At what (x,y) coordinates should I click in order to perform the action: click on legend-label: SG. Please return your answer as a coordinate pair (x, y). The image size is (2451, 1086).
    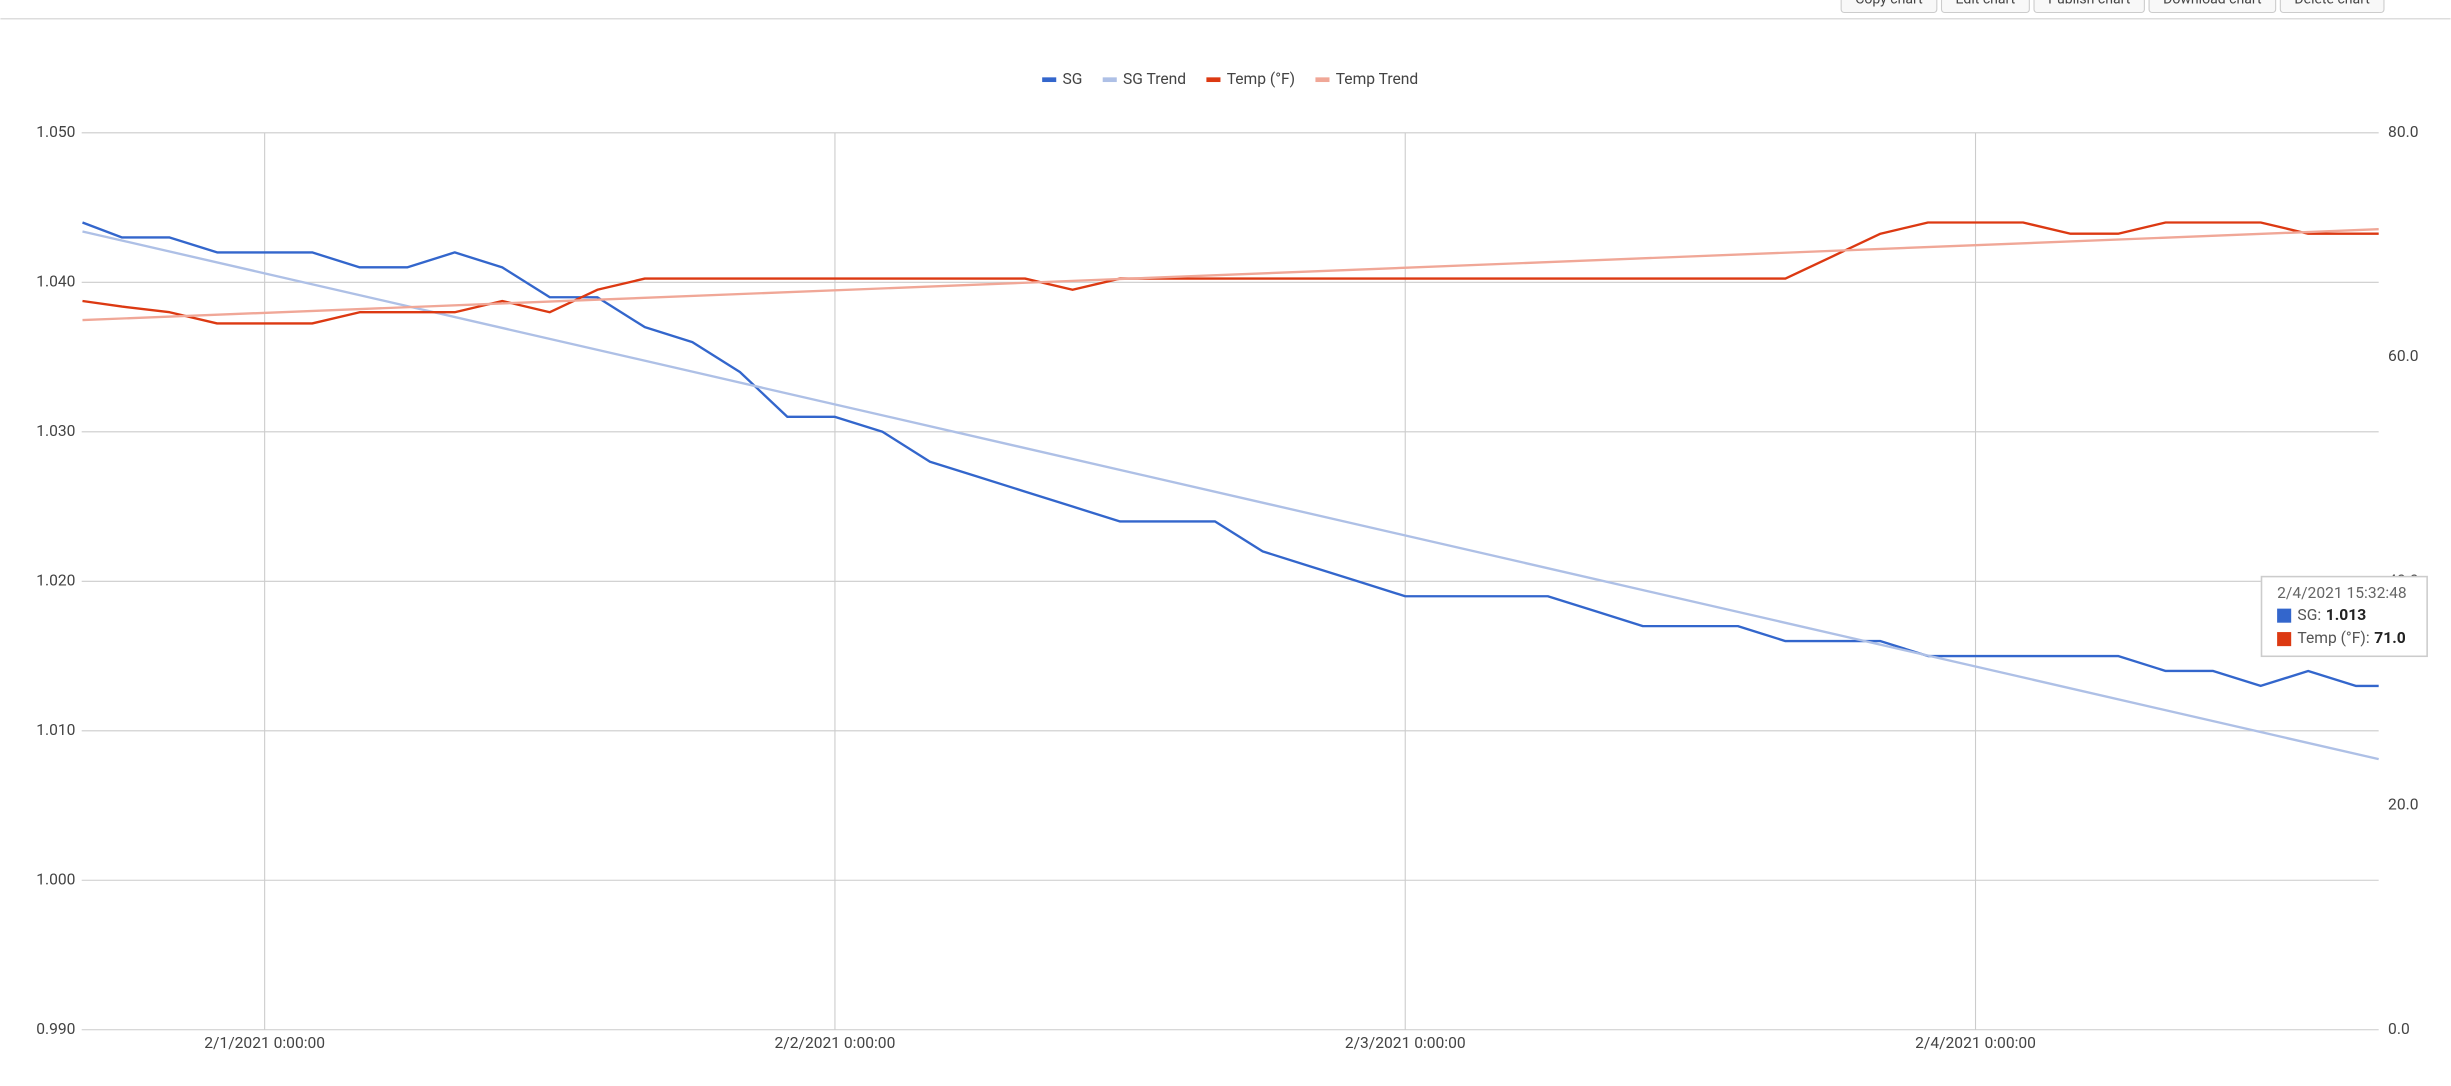
    Looking at the image, I should click on (1072, 79).